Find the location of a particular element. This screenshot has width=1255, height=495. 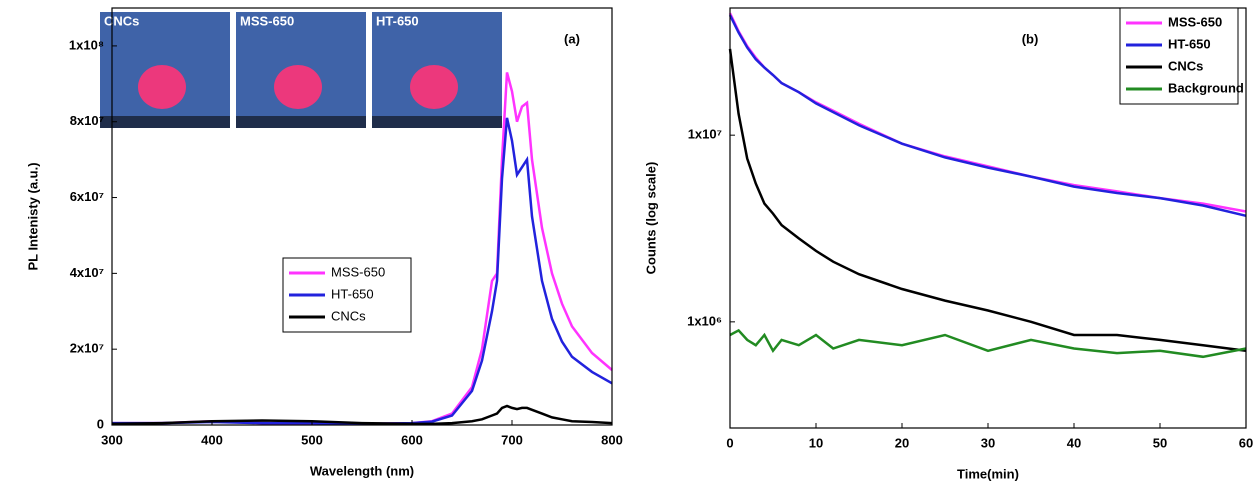

x-tick-label: 300 is located at coordinates (112, 439).